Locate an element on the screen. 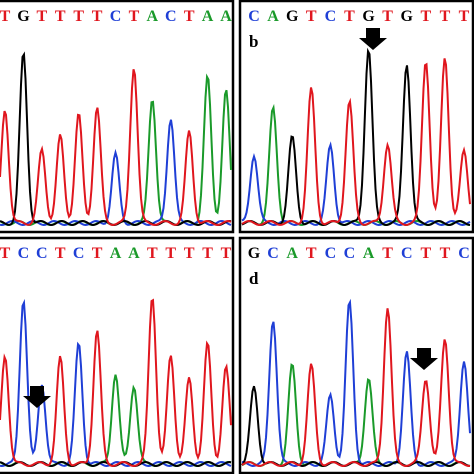 The width and height of the screenshot is (474, 474). panel-label: d is located at coordinates (254, 278).